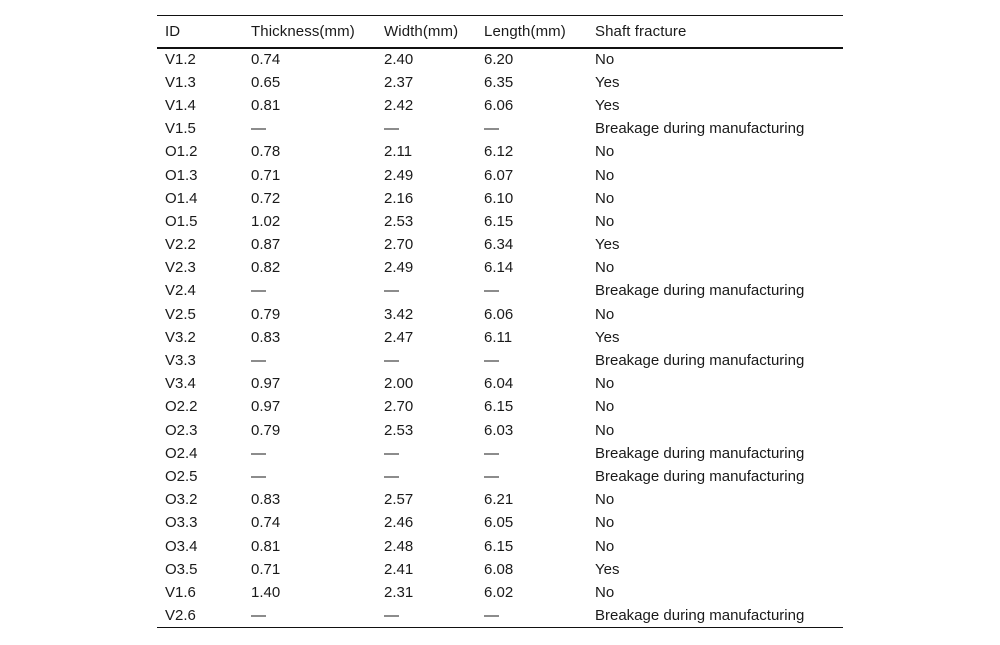 The width and height of the screenshot is (1000, 645). I want to click on cell-width: 2.46, so click(399, 523).